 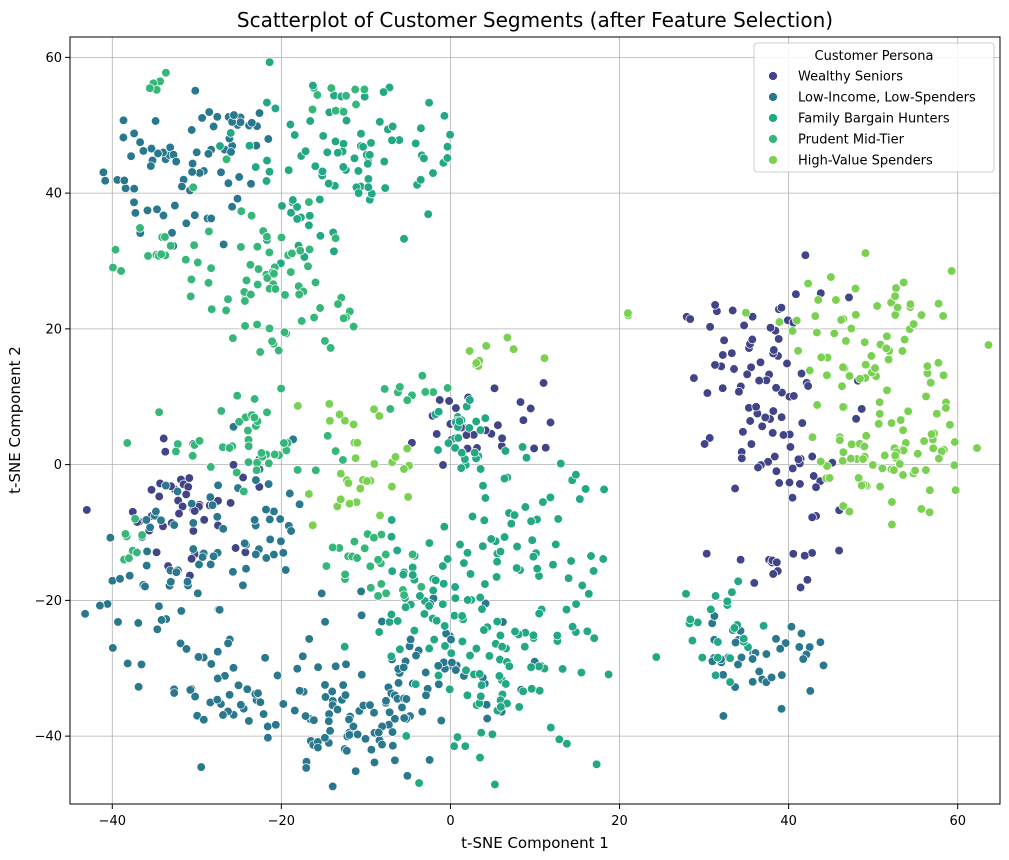 What do you see at coordinates (58, 465) in the screenshot?
I see `y-tick-label: 0` at bounding box center [58, 465].